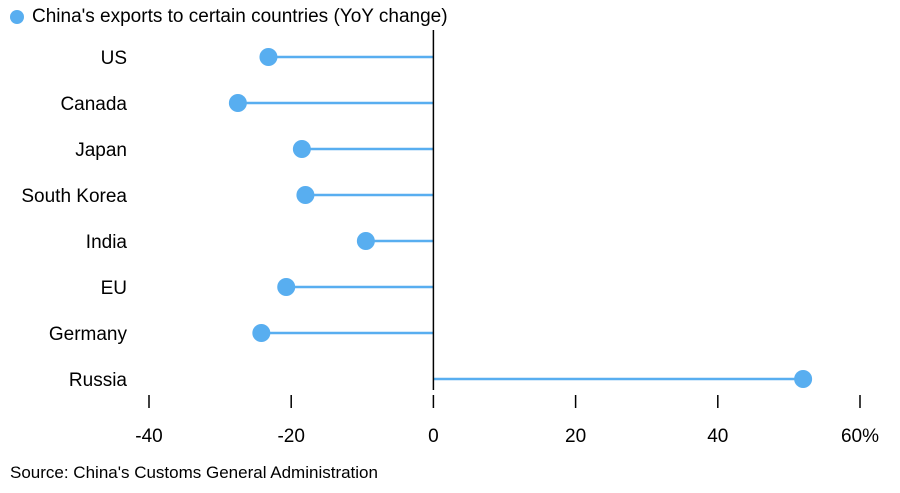  What do you see at coordinates (74, 196) in the screenshot?
I see `category-label: South Korea` at bounding box center [74, 196].